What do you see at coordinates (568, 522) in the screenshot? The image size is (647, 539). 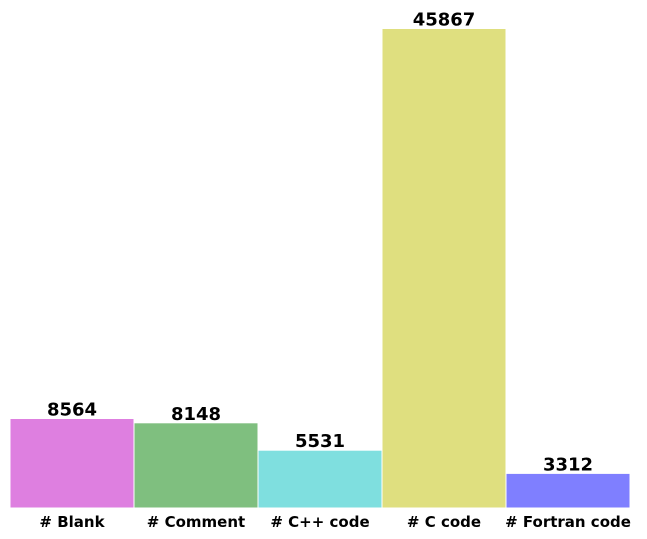 I see `x-tick-label: # Fortran code` at bounding box center [568, 522].